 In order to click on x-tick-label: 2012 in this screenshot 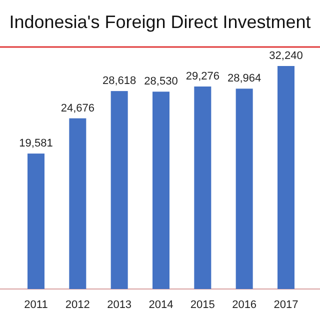, I will do `click(77, 305)`.